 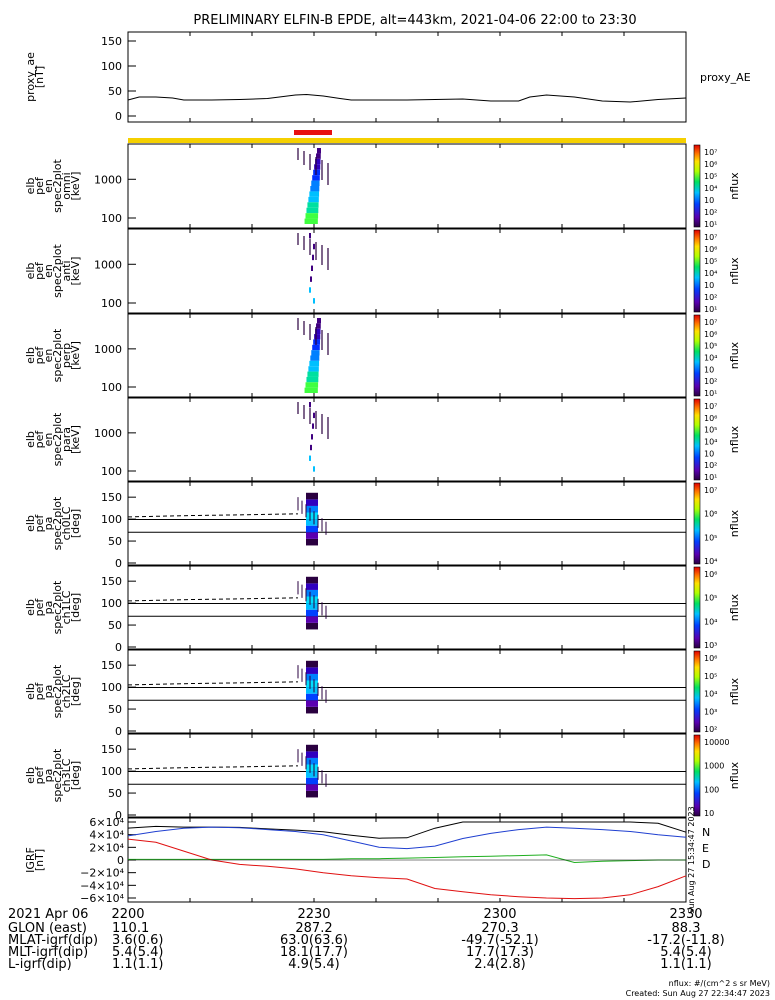 I want to click on spec-ch0LC-colorbar, so click(x=697, y=523).